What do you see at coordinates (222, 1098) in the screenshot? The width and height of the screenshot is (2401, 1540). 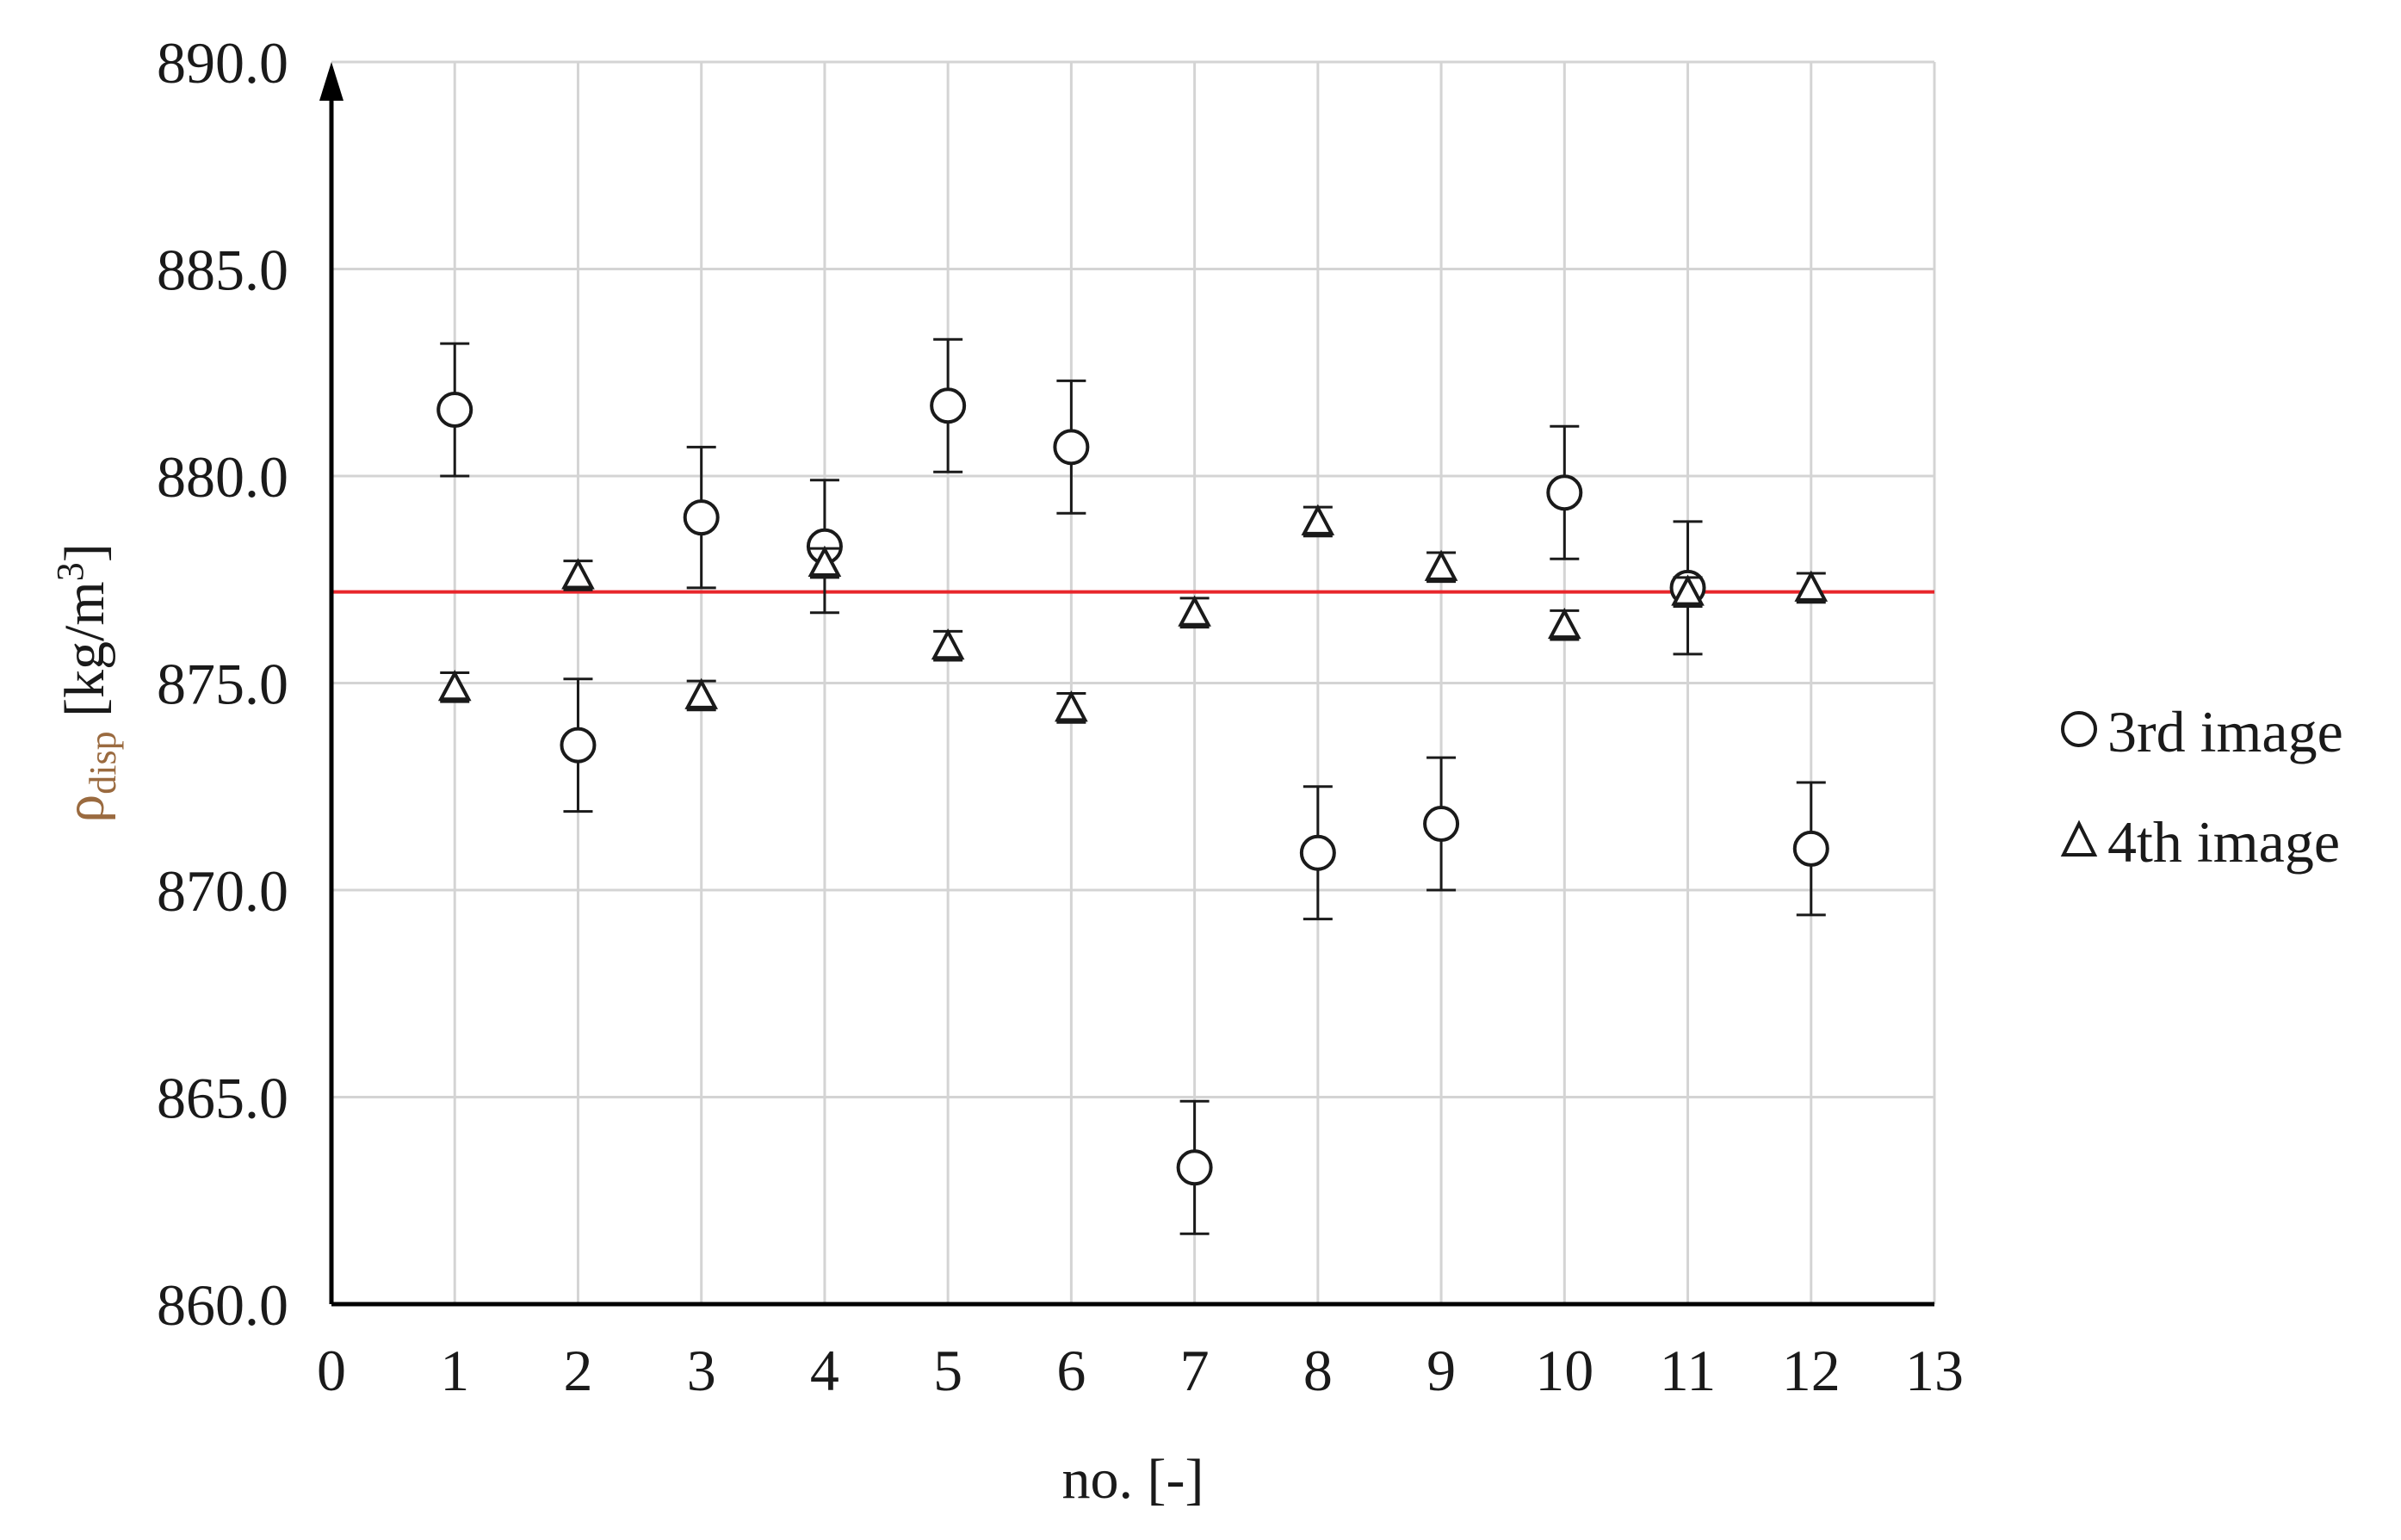 I see `y-tick-label: 865.0` at bounding box center [222, 1098].